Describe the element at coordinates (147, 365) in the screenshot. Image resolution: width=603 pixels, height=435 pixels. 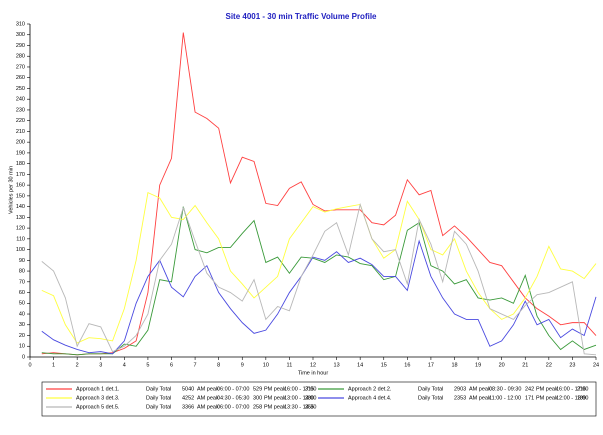
I see `x-tick-label: 5` at that location.